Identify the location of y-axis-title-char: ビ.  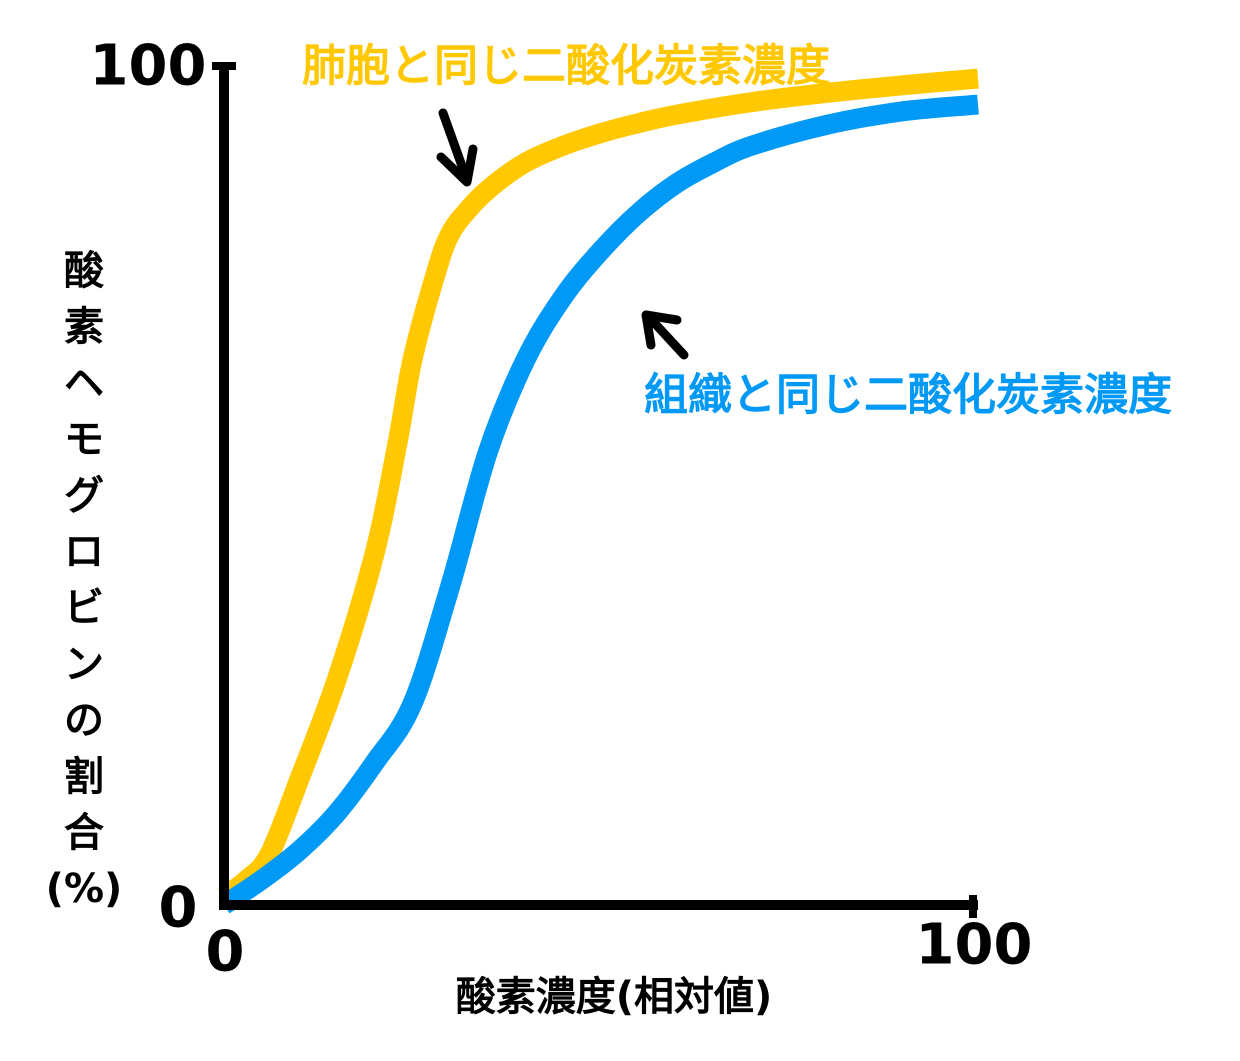
(84, 608).